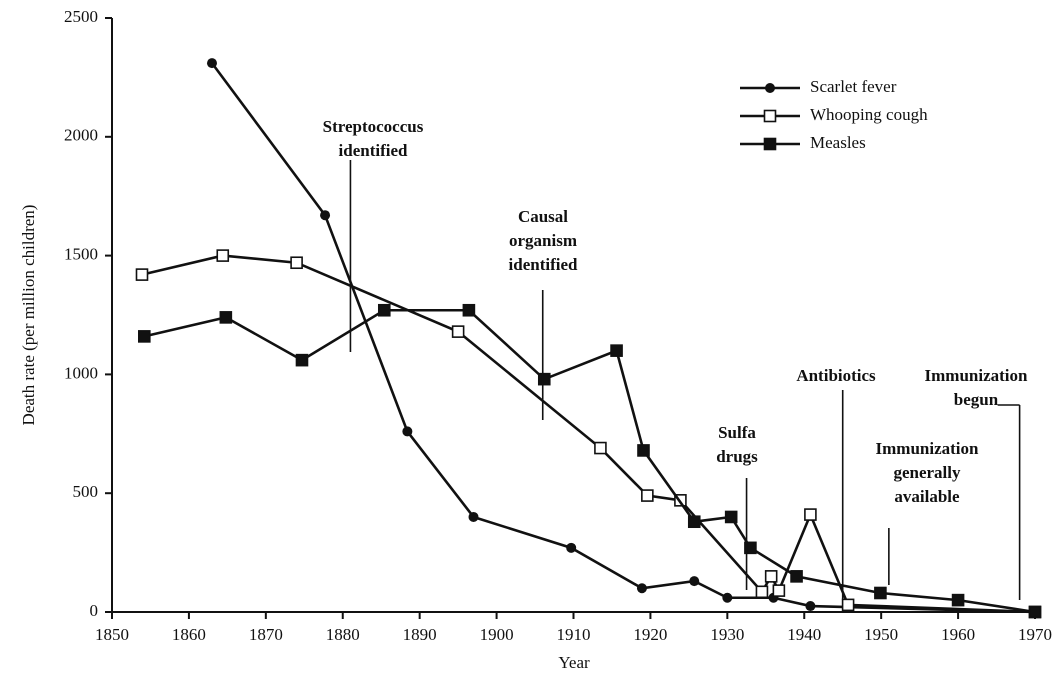 The height and width of the screenshot is (679, 1057). What do you see at coordinates (574, 662) in the screenshot?
I see `x-axis-label: Year` at bounding box center [574, 662].